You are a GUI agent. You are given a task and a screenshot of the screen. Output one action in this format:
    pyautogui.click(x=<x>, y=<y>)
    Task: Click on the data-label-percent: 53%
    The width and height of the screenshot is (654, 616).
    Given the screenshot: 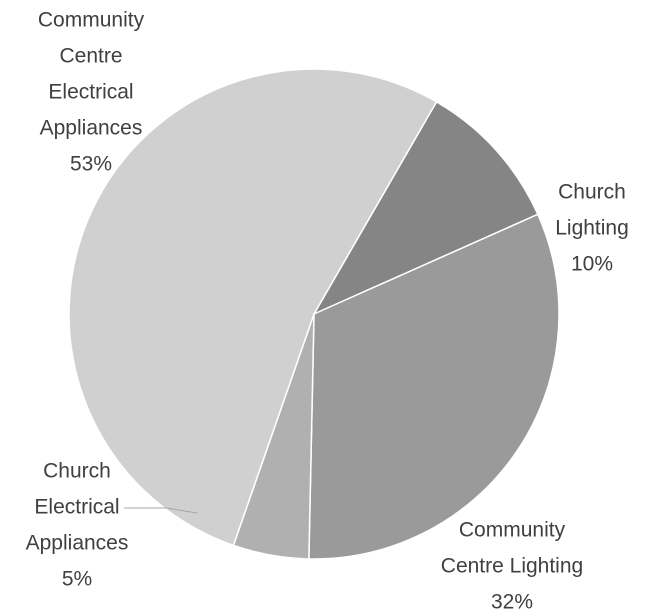 What is the action you would take?
    pyautogui.click(x=91, y=164)
    